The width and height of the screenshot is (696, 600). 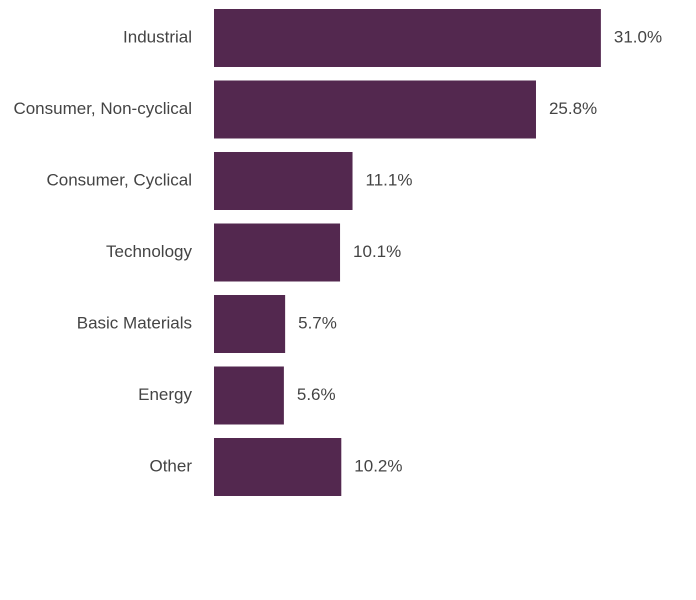 What do you see at coordinates (170, 465) in the screenshot?
I see `category-label: Other` at bounding box center [170, 465].